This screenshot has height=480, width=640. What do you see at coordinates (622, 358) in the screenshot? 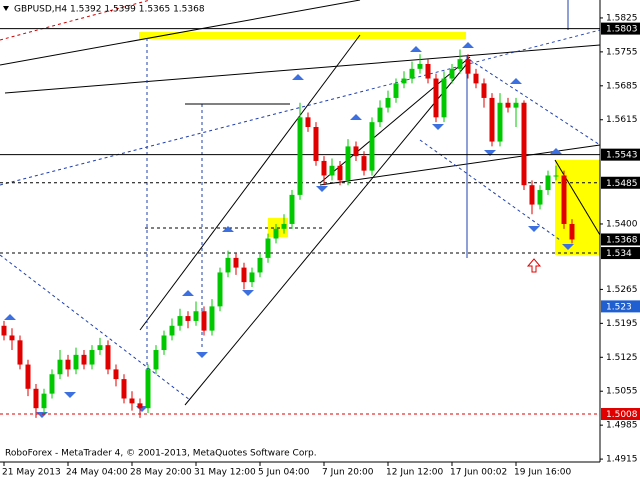
I see `y-tick-label: 1.5125` at bounding box center [622, 358].